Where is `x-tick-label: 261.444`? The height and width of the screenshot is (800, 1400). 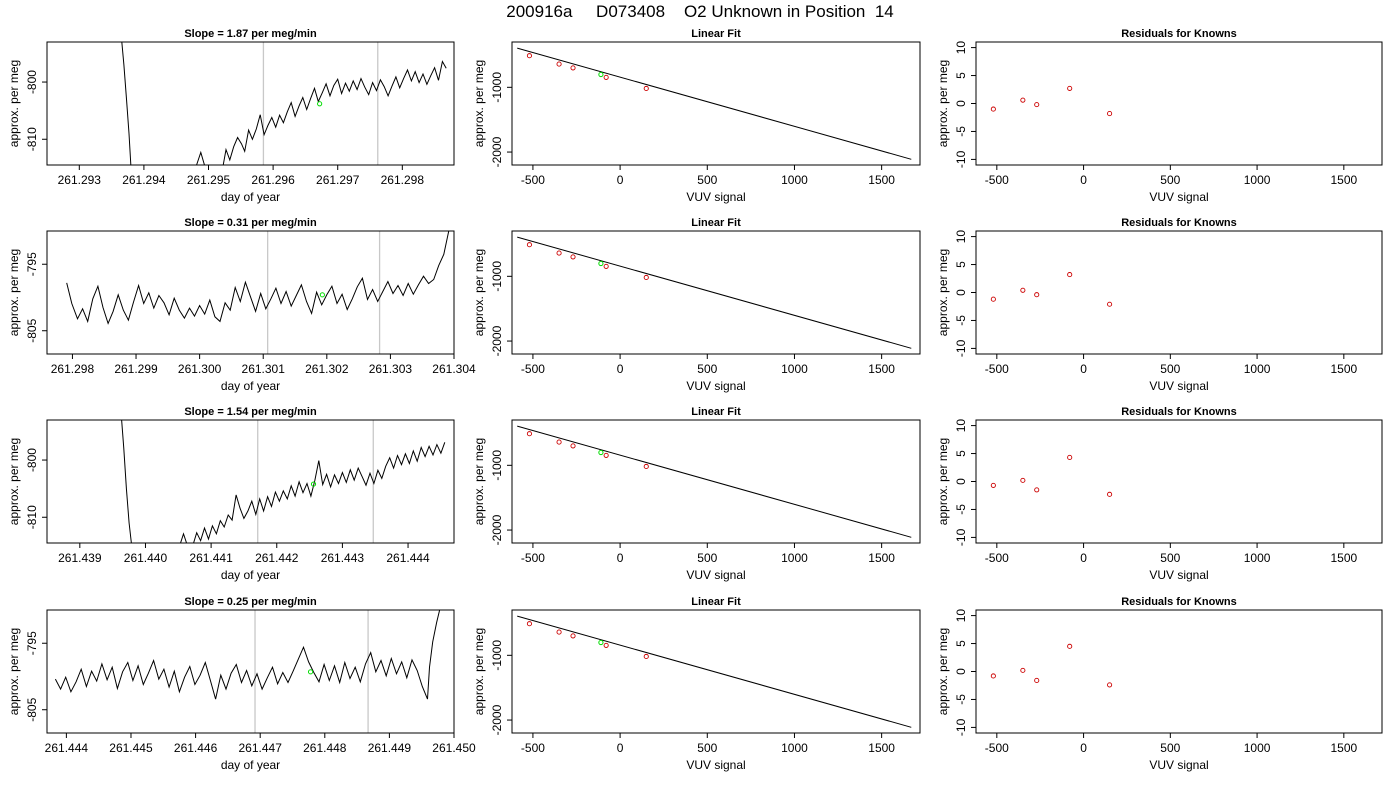 x-tick-label: 261.444 is located at coordinates (408, 558).